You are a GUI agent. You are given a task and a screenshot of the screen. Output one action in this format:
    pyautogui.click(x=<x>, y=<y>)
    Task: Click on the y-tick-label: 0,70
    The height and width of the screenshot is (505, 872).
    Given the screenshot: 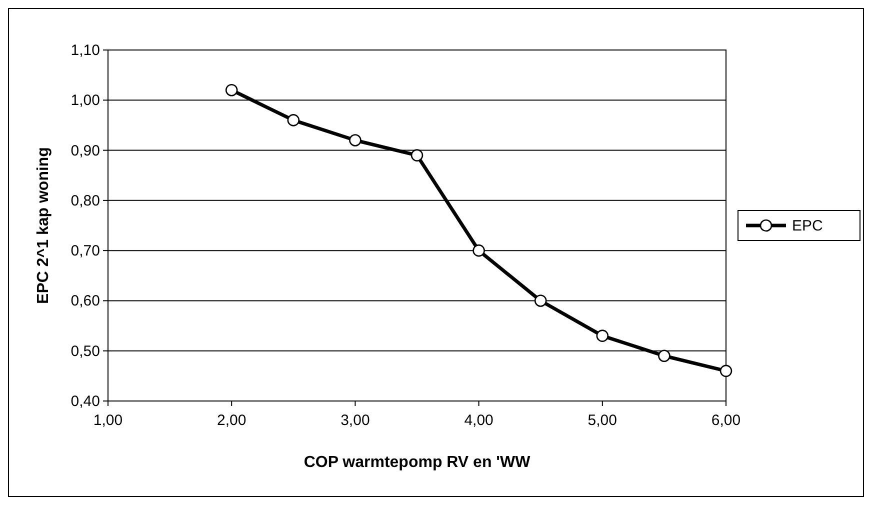 What is the action you would take?
    pyautogui.click(x=85, y=251)
    